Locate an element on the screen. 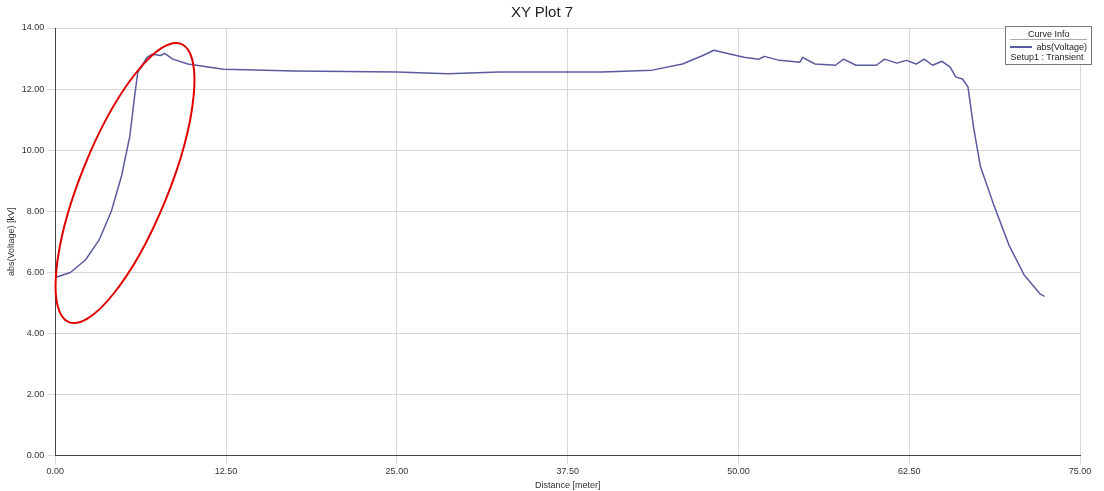  x-tick-label: 12.50 is located at coordinates (226, 471).